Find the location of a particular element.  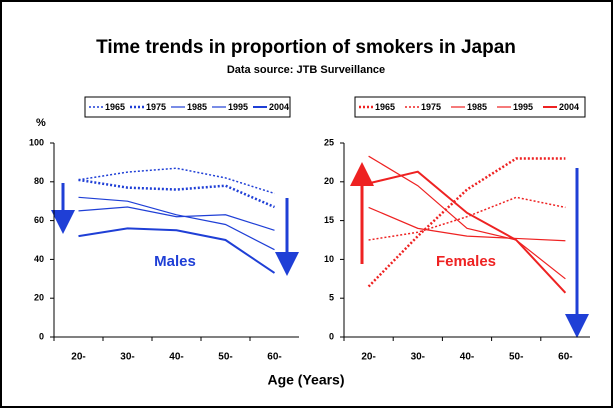

y-tick-label: 25 is located at coordinates (329, 142).